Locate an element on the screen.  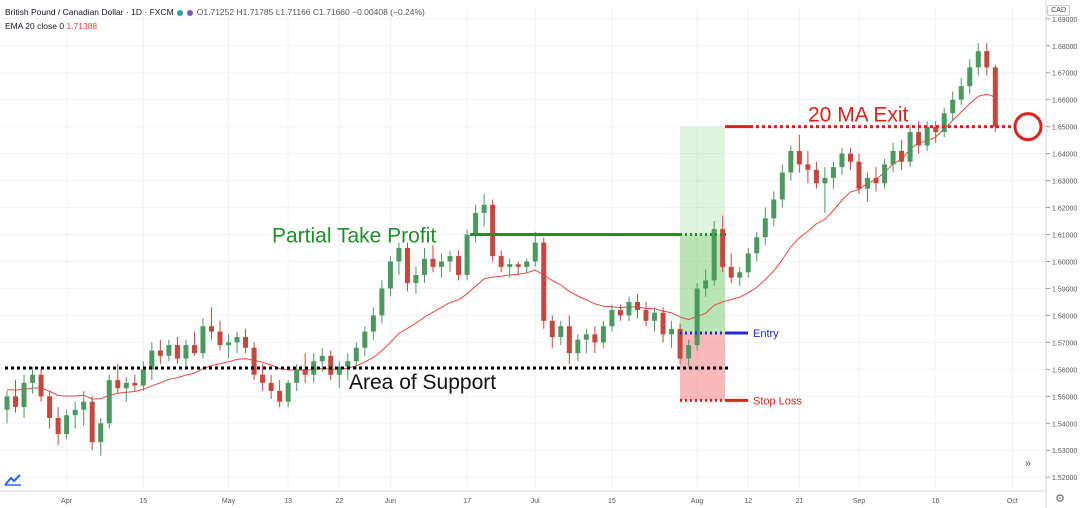
currency-badge: CAD is located at coordinates (1058, 10).